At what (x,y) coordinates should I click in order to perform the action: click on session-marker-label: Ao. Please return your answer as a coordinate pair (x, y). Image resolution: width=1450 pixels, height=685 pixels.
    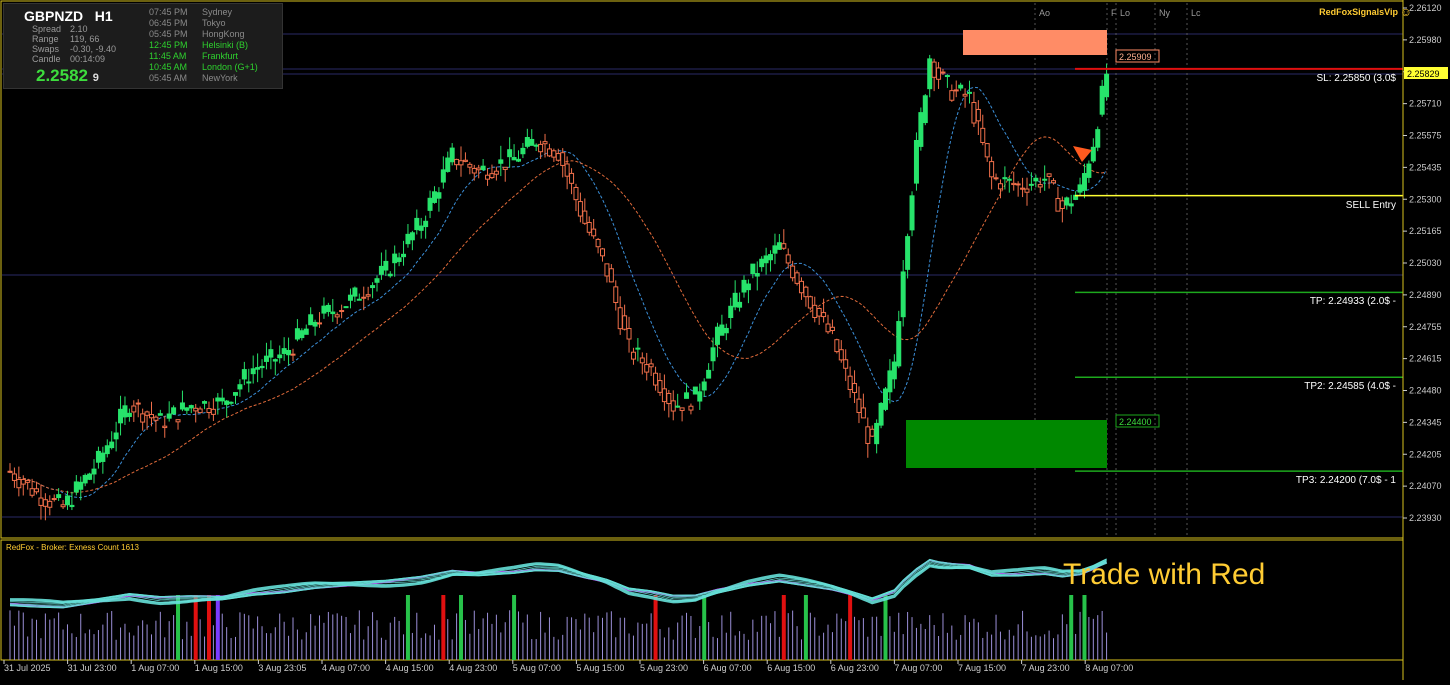
    Looking at the image, I should click on (1044, 13).